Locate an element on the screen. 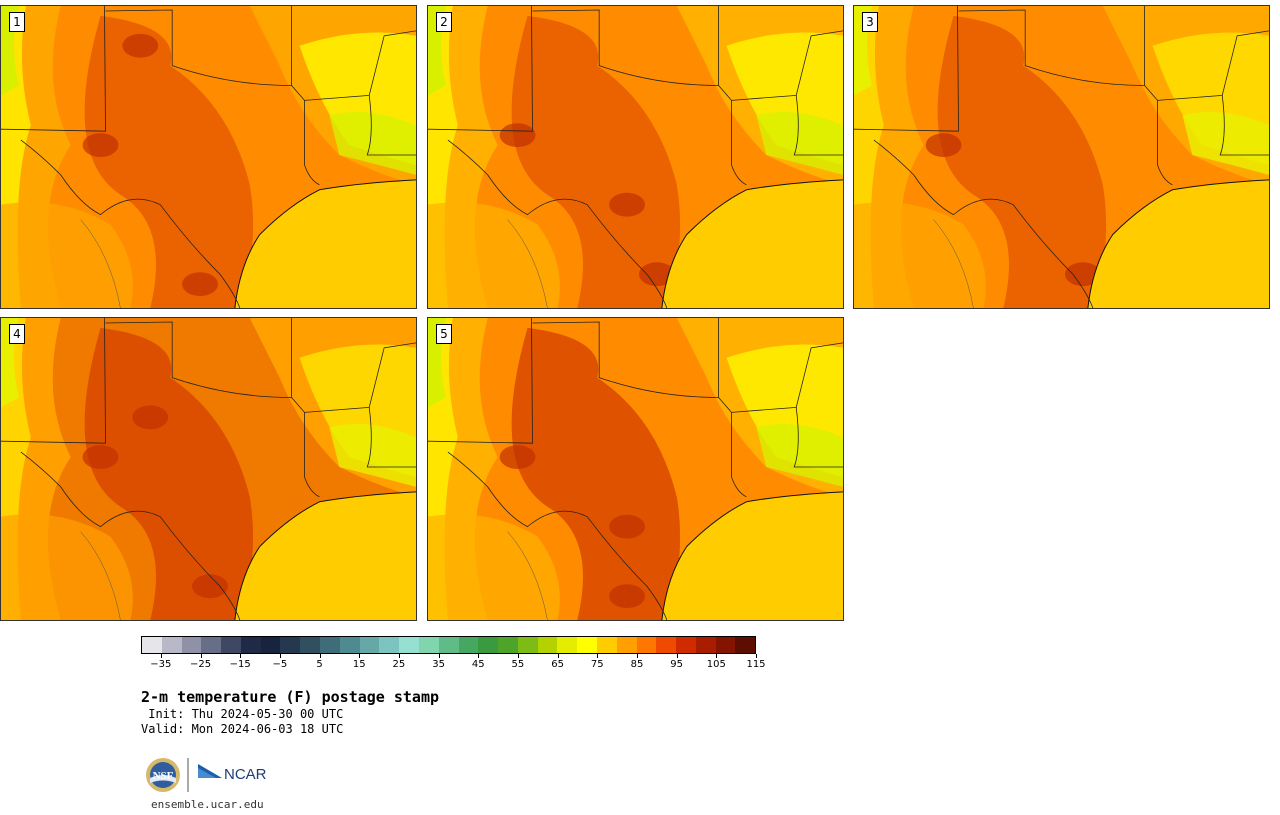  colorbar-ticks: −35 −25 −15 −5 5 15 25 35 45 55 65 75 85 95 105 115 is located at coordinates (453, 664).